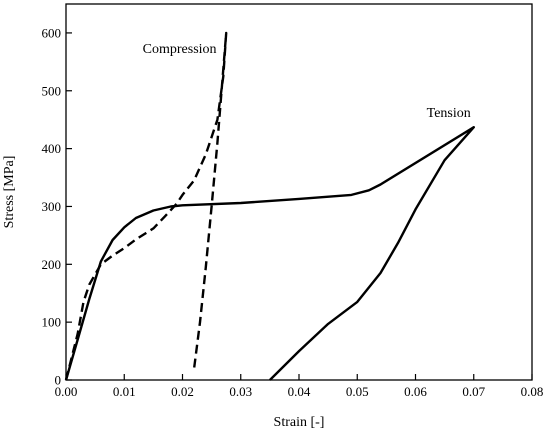 Image resolution: width=550 pixels, height=435 pixels. I want to click on y-tick-label: 100, so click(52, 322).